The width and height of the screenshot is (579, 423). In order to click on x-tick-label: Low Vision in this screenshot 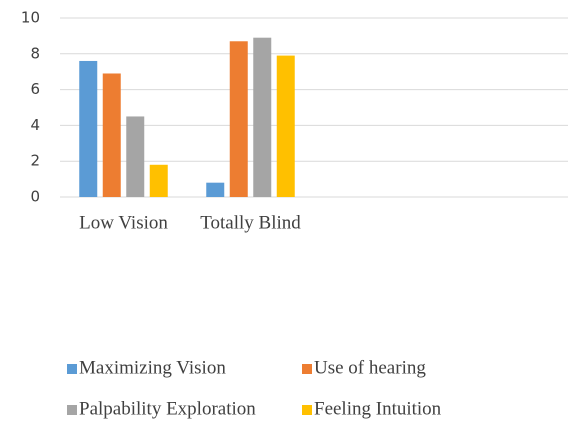, I will do `click(123, 222)`.